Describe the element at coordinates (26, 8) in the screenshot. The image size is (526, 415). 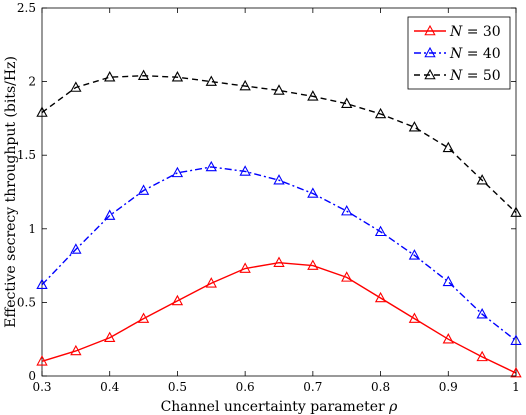
I see `y-tick-label: 2.5` at that location.